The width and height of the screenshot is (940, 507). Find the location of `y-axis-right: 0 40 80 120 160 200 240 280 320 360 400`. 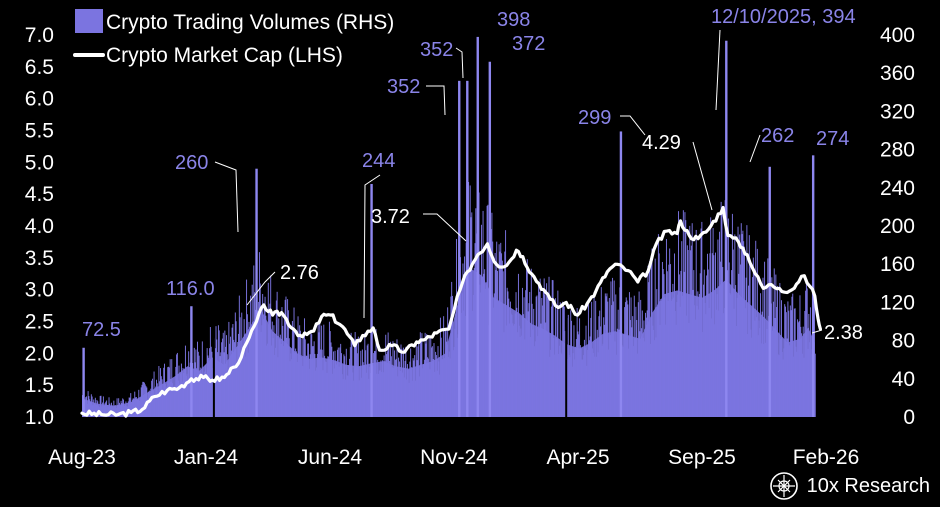

y-axis-right: 0 40 80 120 160 200 240 280 320 360 400 is located at coordinates (897, 226).